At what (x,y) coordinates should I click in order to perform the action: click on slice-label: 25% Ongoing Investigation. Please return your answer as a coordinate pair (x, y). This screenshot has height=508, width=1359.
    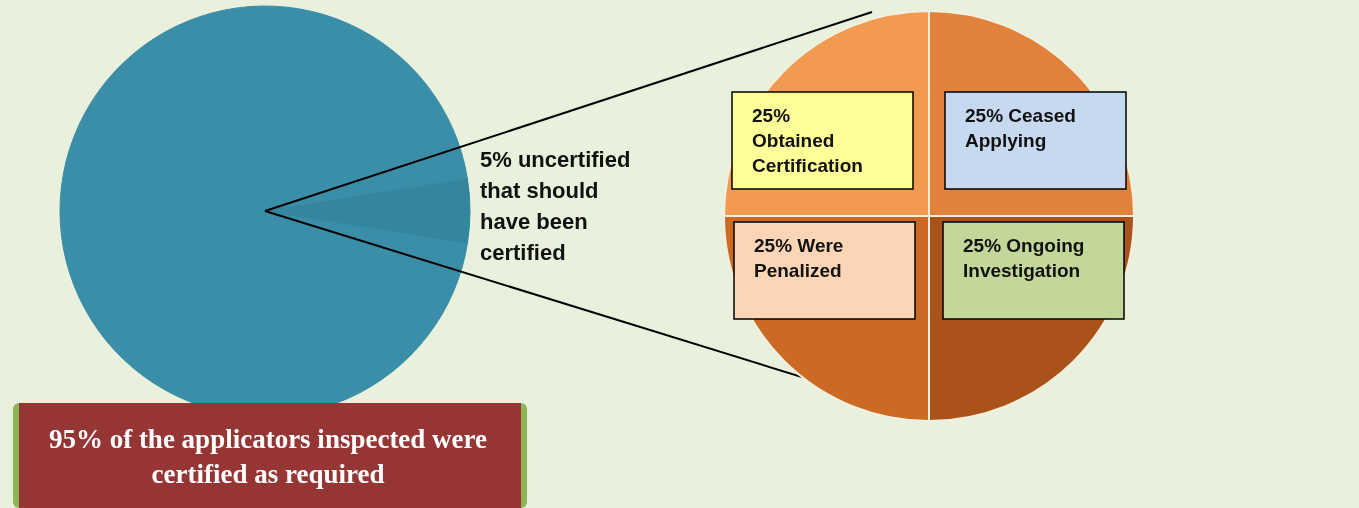
    Looking at the image, I should click on (1024, 258).